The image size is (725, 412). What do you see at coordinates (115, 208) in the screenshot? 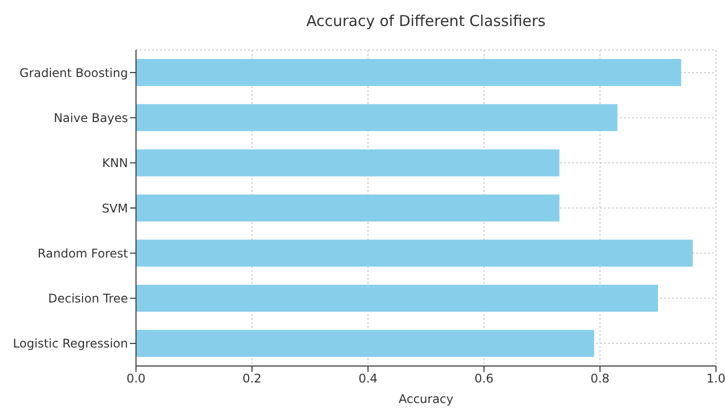
I see `y-tick-label: SVM` at bounding box center [115, 208].